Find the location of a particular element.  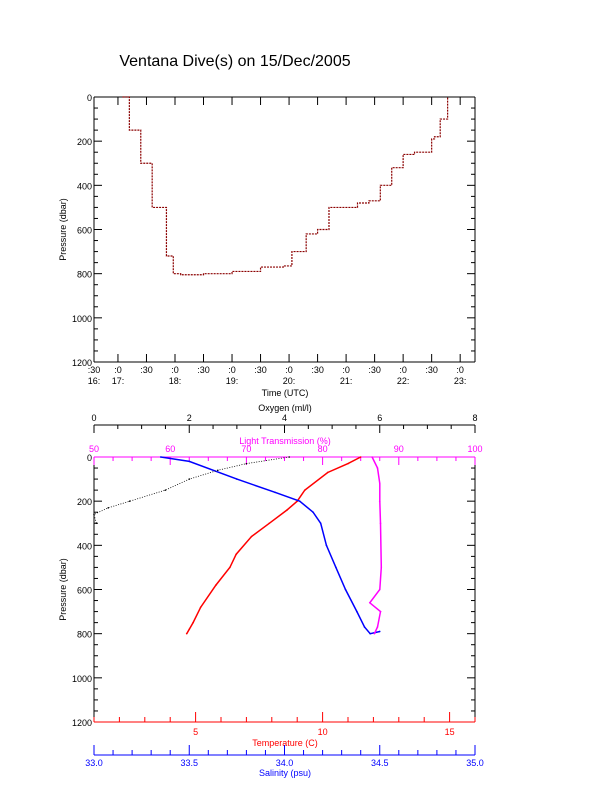

chart-title: Ventana Dive(s) on 15/Dec/2005 is located at coordinates (234, 61).